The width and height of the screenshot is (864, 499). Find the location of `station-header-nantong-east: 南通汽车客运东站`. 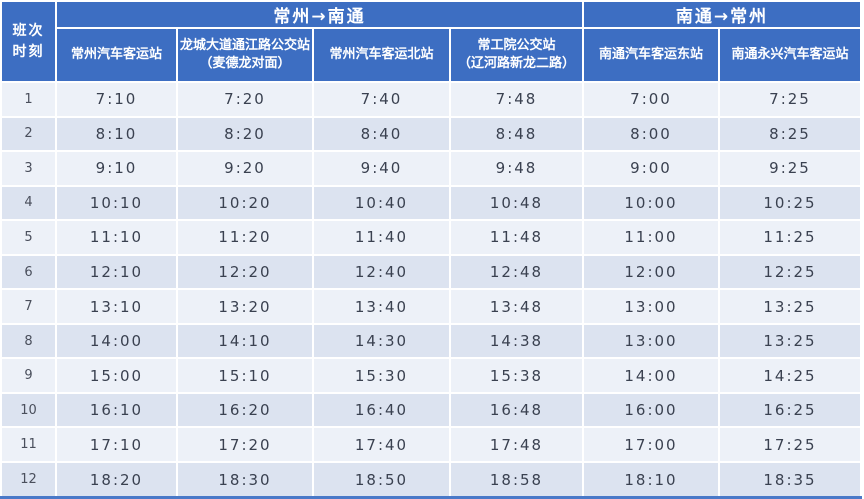

station-header-nantong-east: 南通汽车客运东站 is located at coordinates (651, 55).